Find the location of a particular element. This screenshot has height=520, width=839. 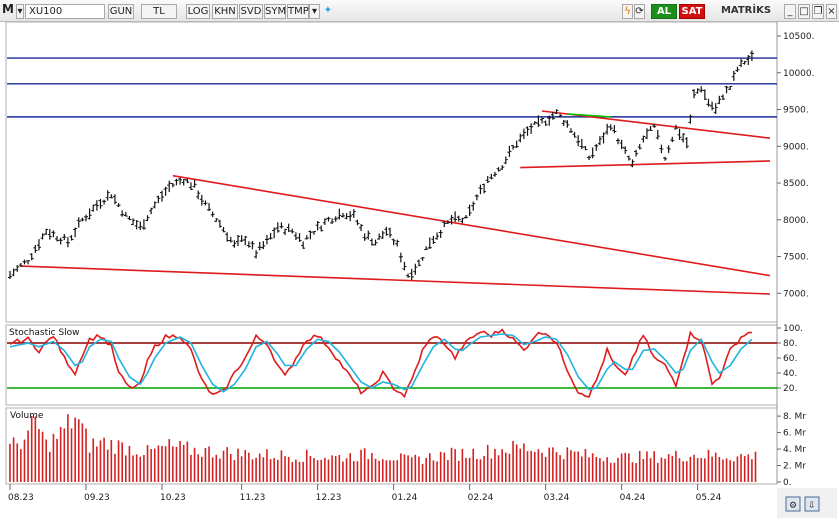

restore-icon: ❐ is located at coordinates (818, 11).